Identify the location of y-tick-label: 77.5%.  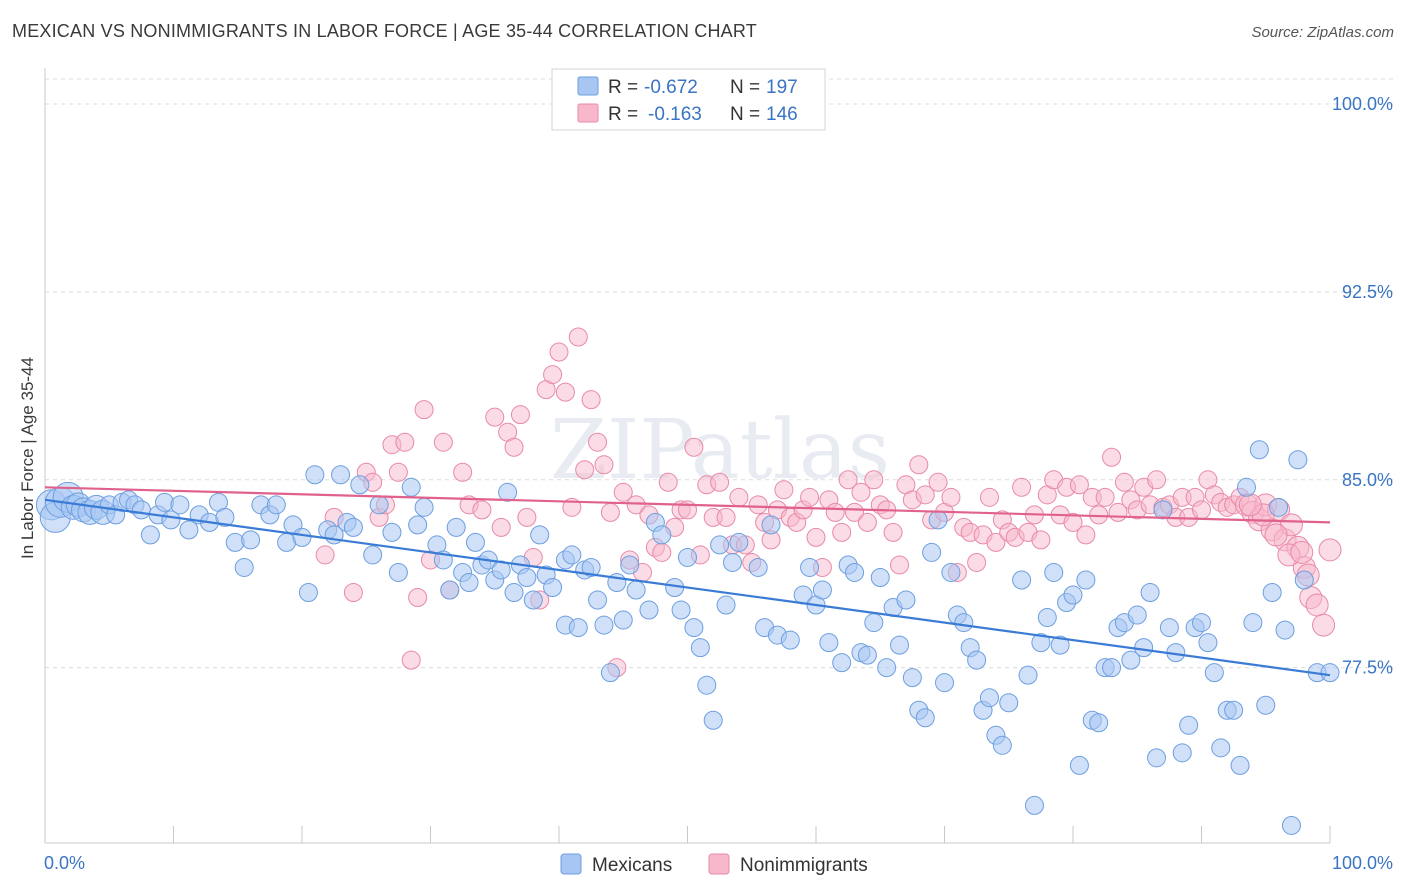
(1367, 668).